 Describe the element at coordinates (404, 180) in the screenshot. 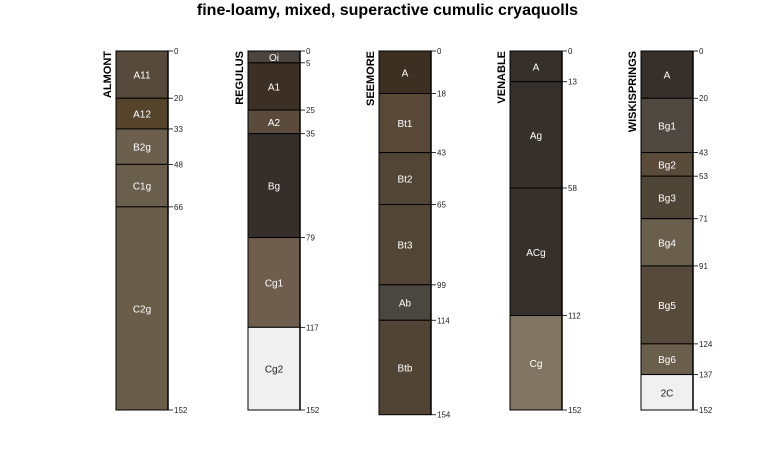

I see `horizon-label: Bt2` at that location.